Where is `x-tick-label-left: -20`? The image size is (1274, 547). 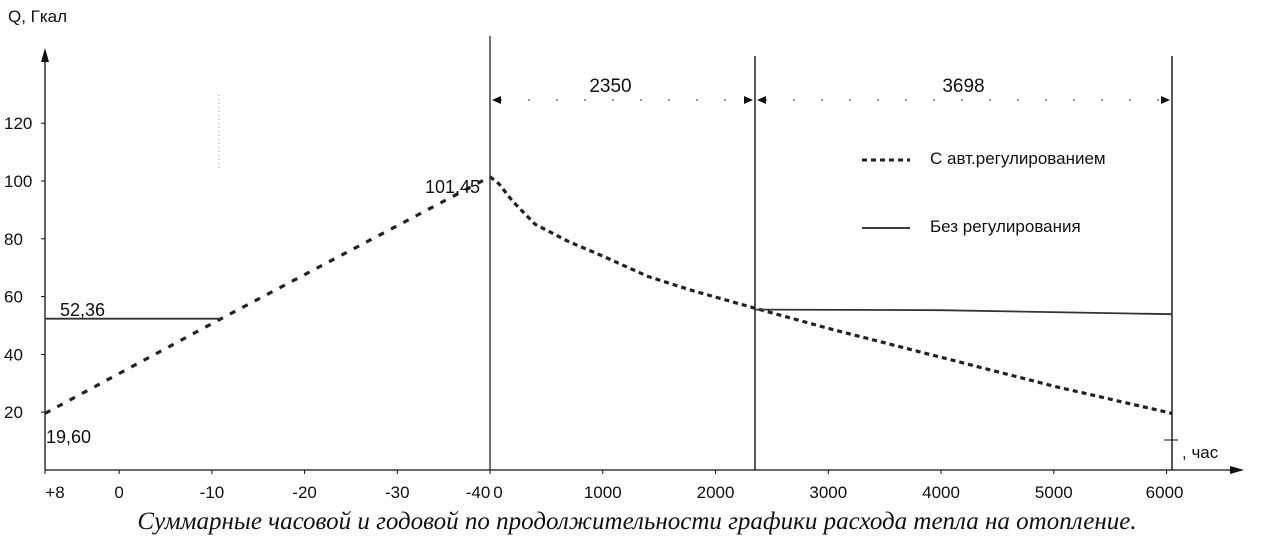 x-tick-label-left: -20 is located at coordinates (304, 492).